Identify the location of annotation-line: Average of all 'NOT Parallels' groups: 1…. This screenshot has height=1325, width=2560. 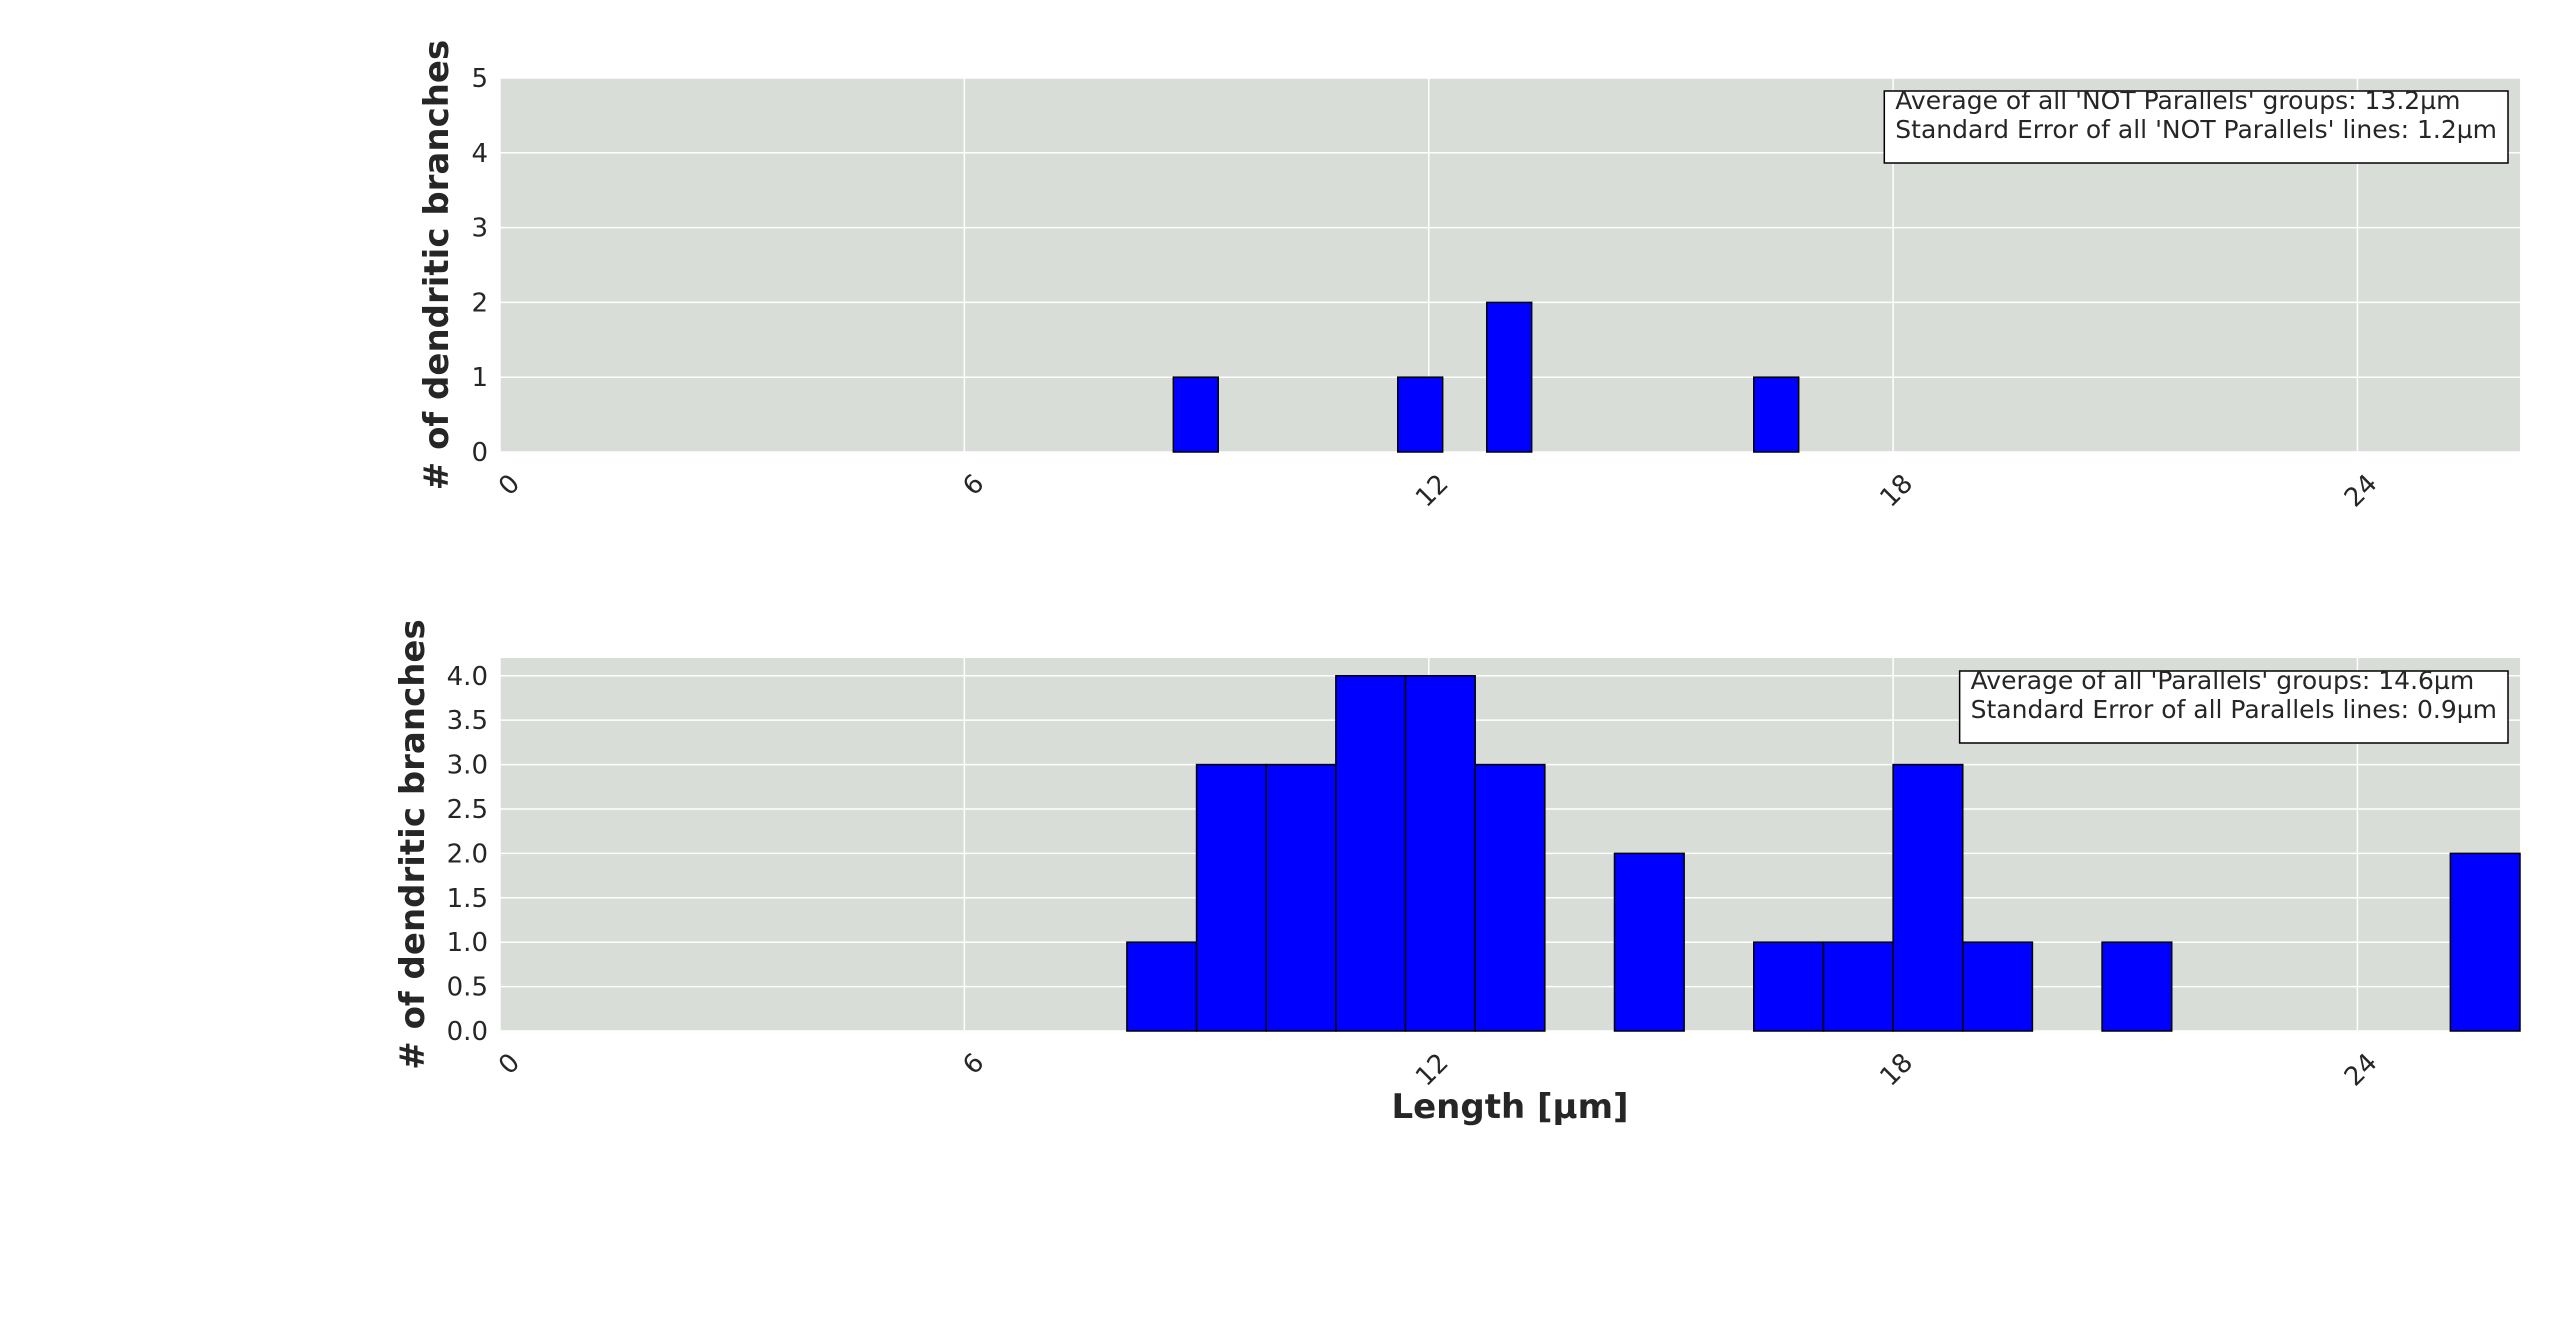
(2177, 100).